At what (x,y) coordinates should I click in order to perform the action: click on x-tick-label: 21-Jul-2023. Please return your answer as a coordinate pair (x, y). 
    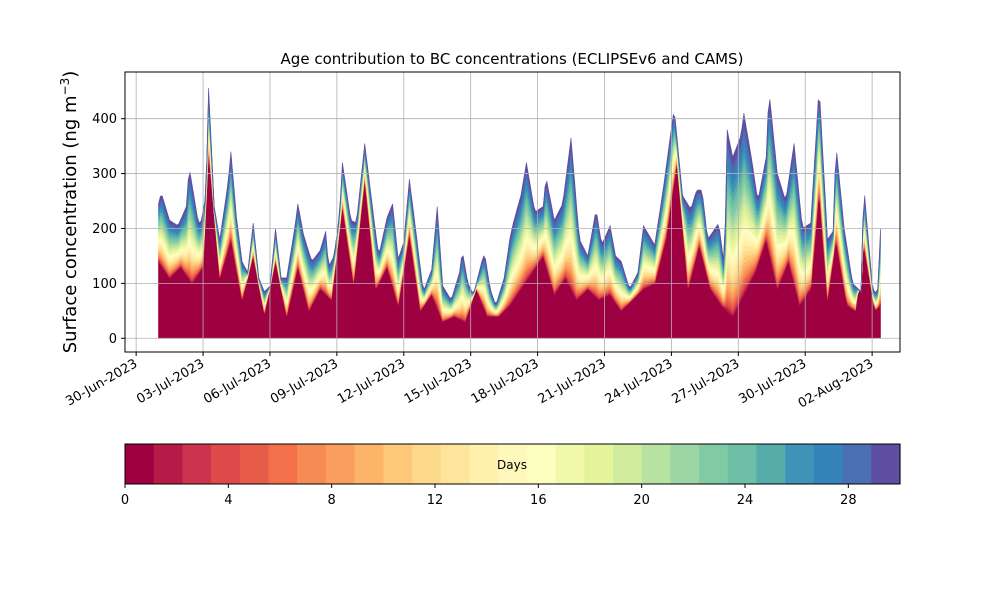
    Looking at the image, I should click on (572, 381).